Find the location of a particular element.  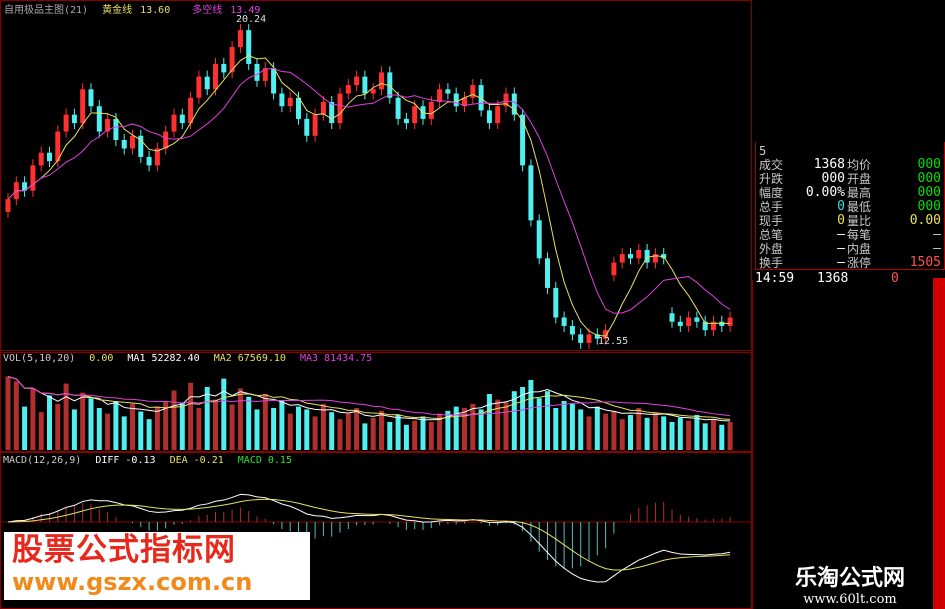

scrollbar is located at coordinates (939, 443).